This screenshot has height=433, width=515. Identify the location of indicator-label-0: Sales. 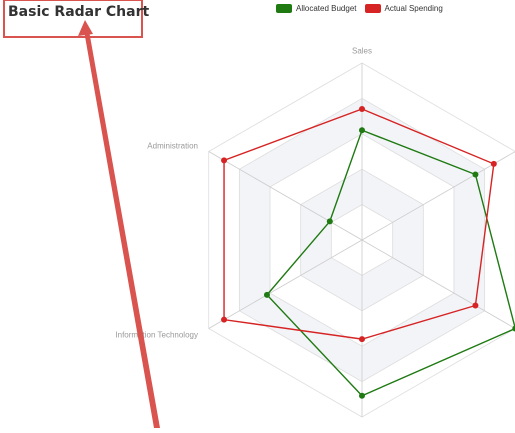
(362, 51).